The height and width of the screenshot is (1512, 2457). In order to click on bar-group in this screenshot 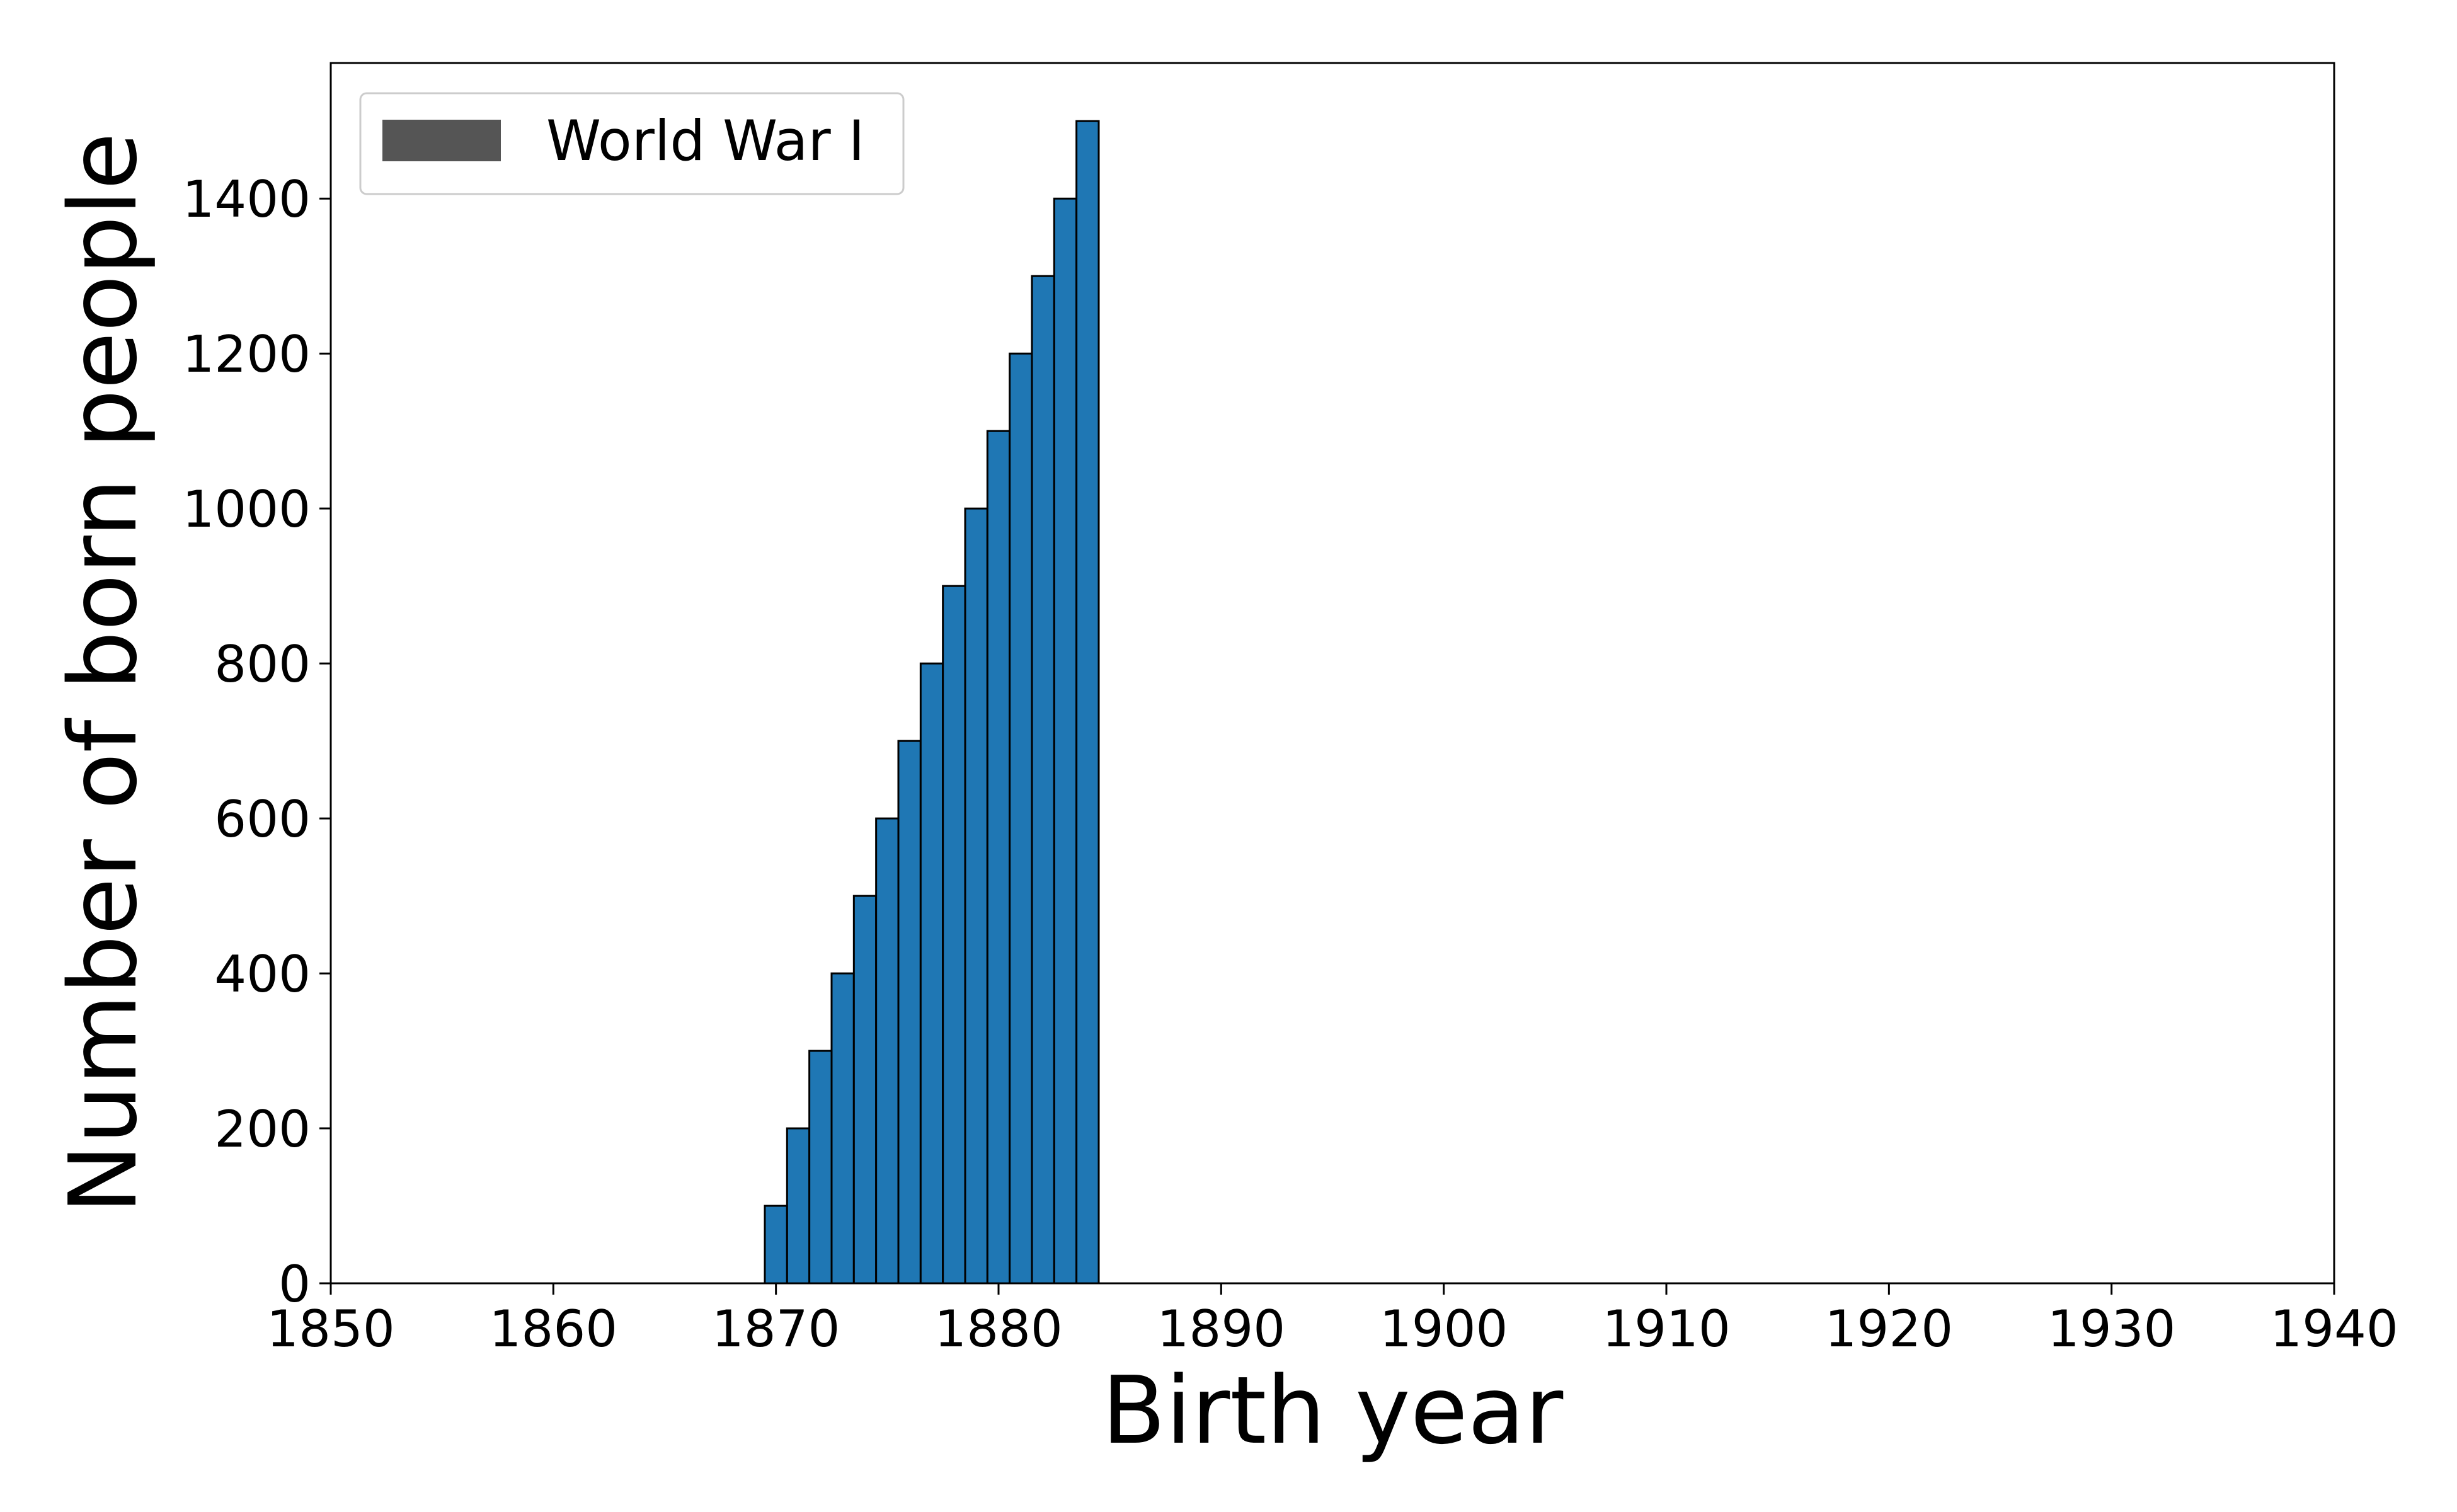, I will do `click(932, 702)`.